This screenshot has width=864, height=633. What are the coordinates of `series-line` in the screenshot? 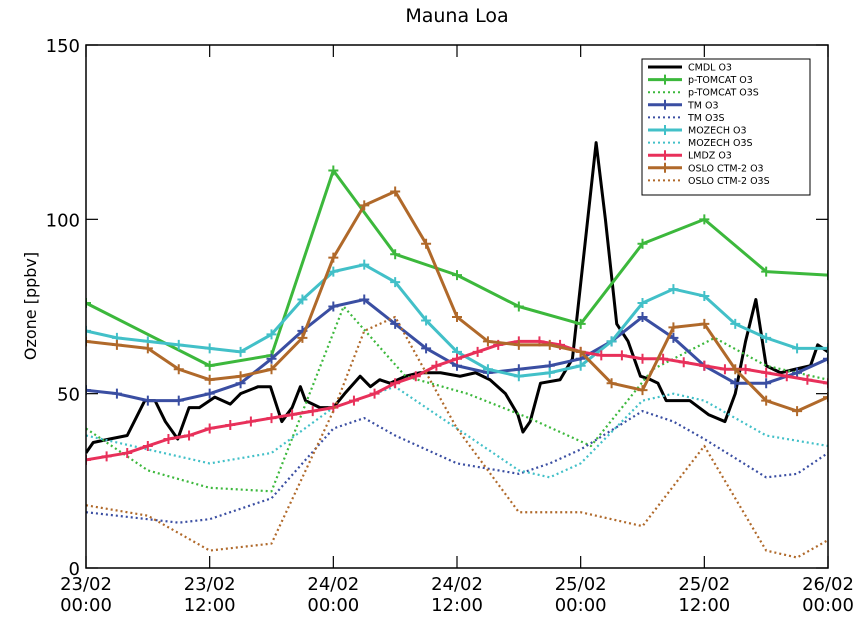 It's located at (457, 432).